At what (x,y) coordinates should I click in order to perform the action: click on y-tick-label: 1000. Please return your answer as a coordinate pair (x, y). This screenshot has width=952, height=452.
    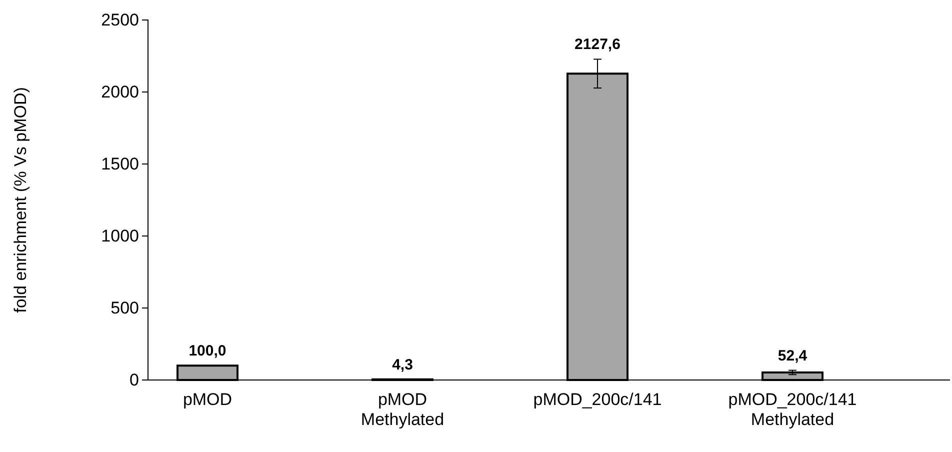
    Looking at the image, I should click on (120, 236).